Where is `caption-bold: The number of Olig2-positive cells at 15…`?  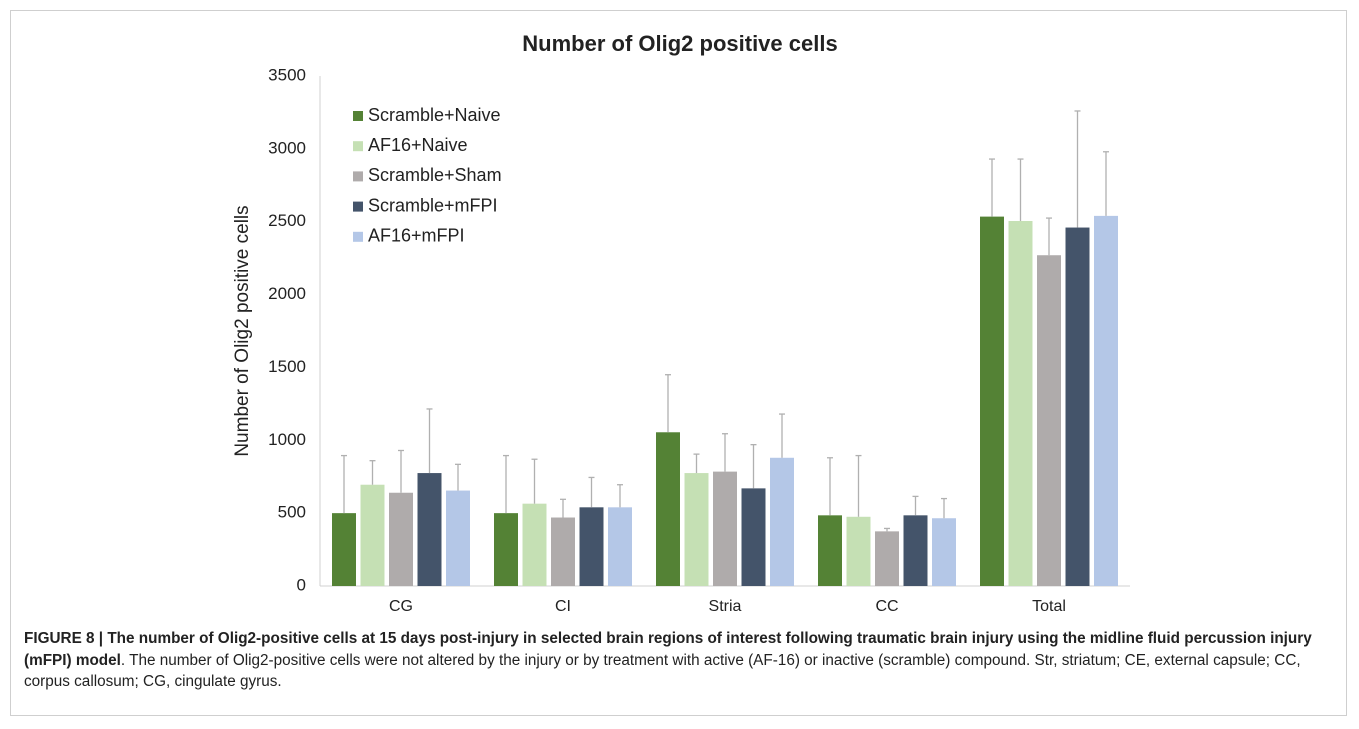
caption-bold: The number of Olig2-positive cells at 15… is located at coordinates (668, 649).